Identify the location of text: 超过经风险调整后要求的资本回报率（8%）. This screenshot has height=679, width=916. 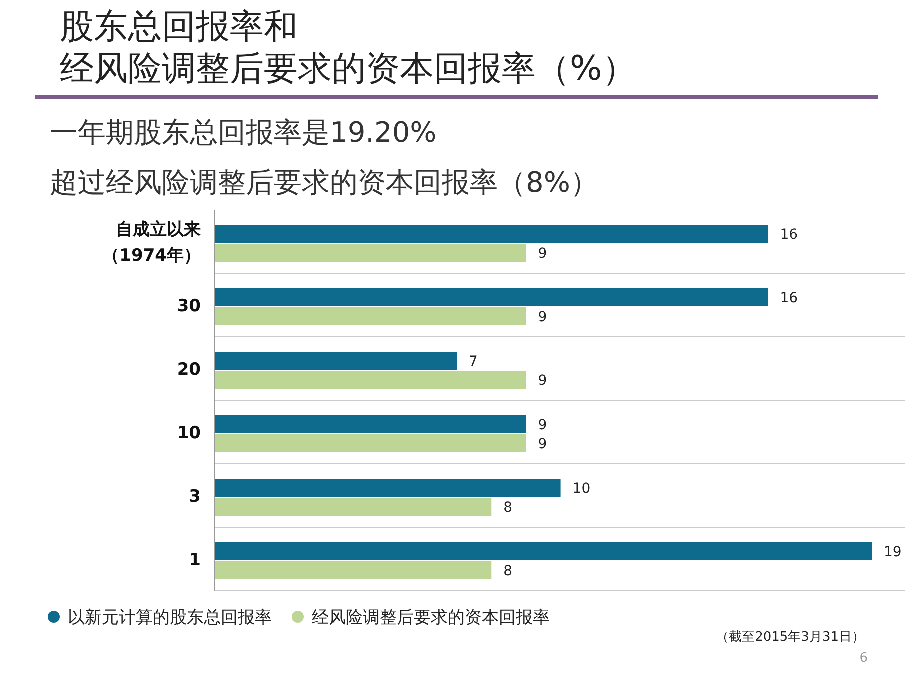
(324, 182).